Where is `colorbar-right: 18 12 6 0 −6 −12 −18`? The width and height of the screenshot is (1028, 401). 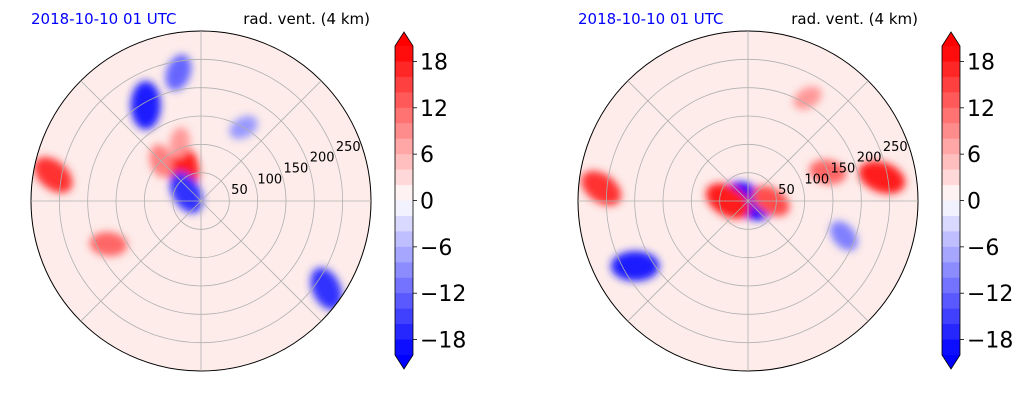 colorbar-right: 18 12 6 0 −6 −12 −18 is located at coordinates (977, 200).